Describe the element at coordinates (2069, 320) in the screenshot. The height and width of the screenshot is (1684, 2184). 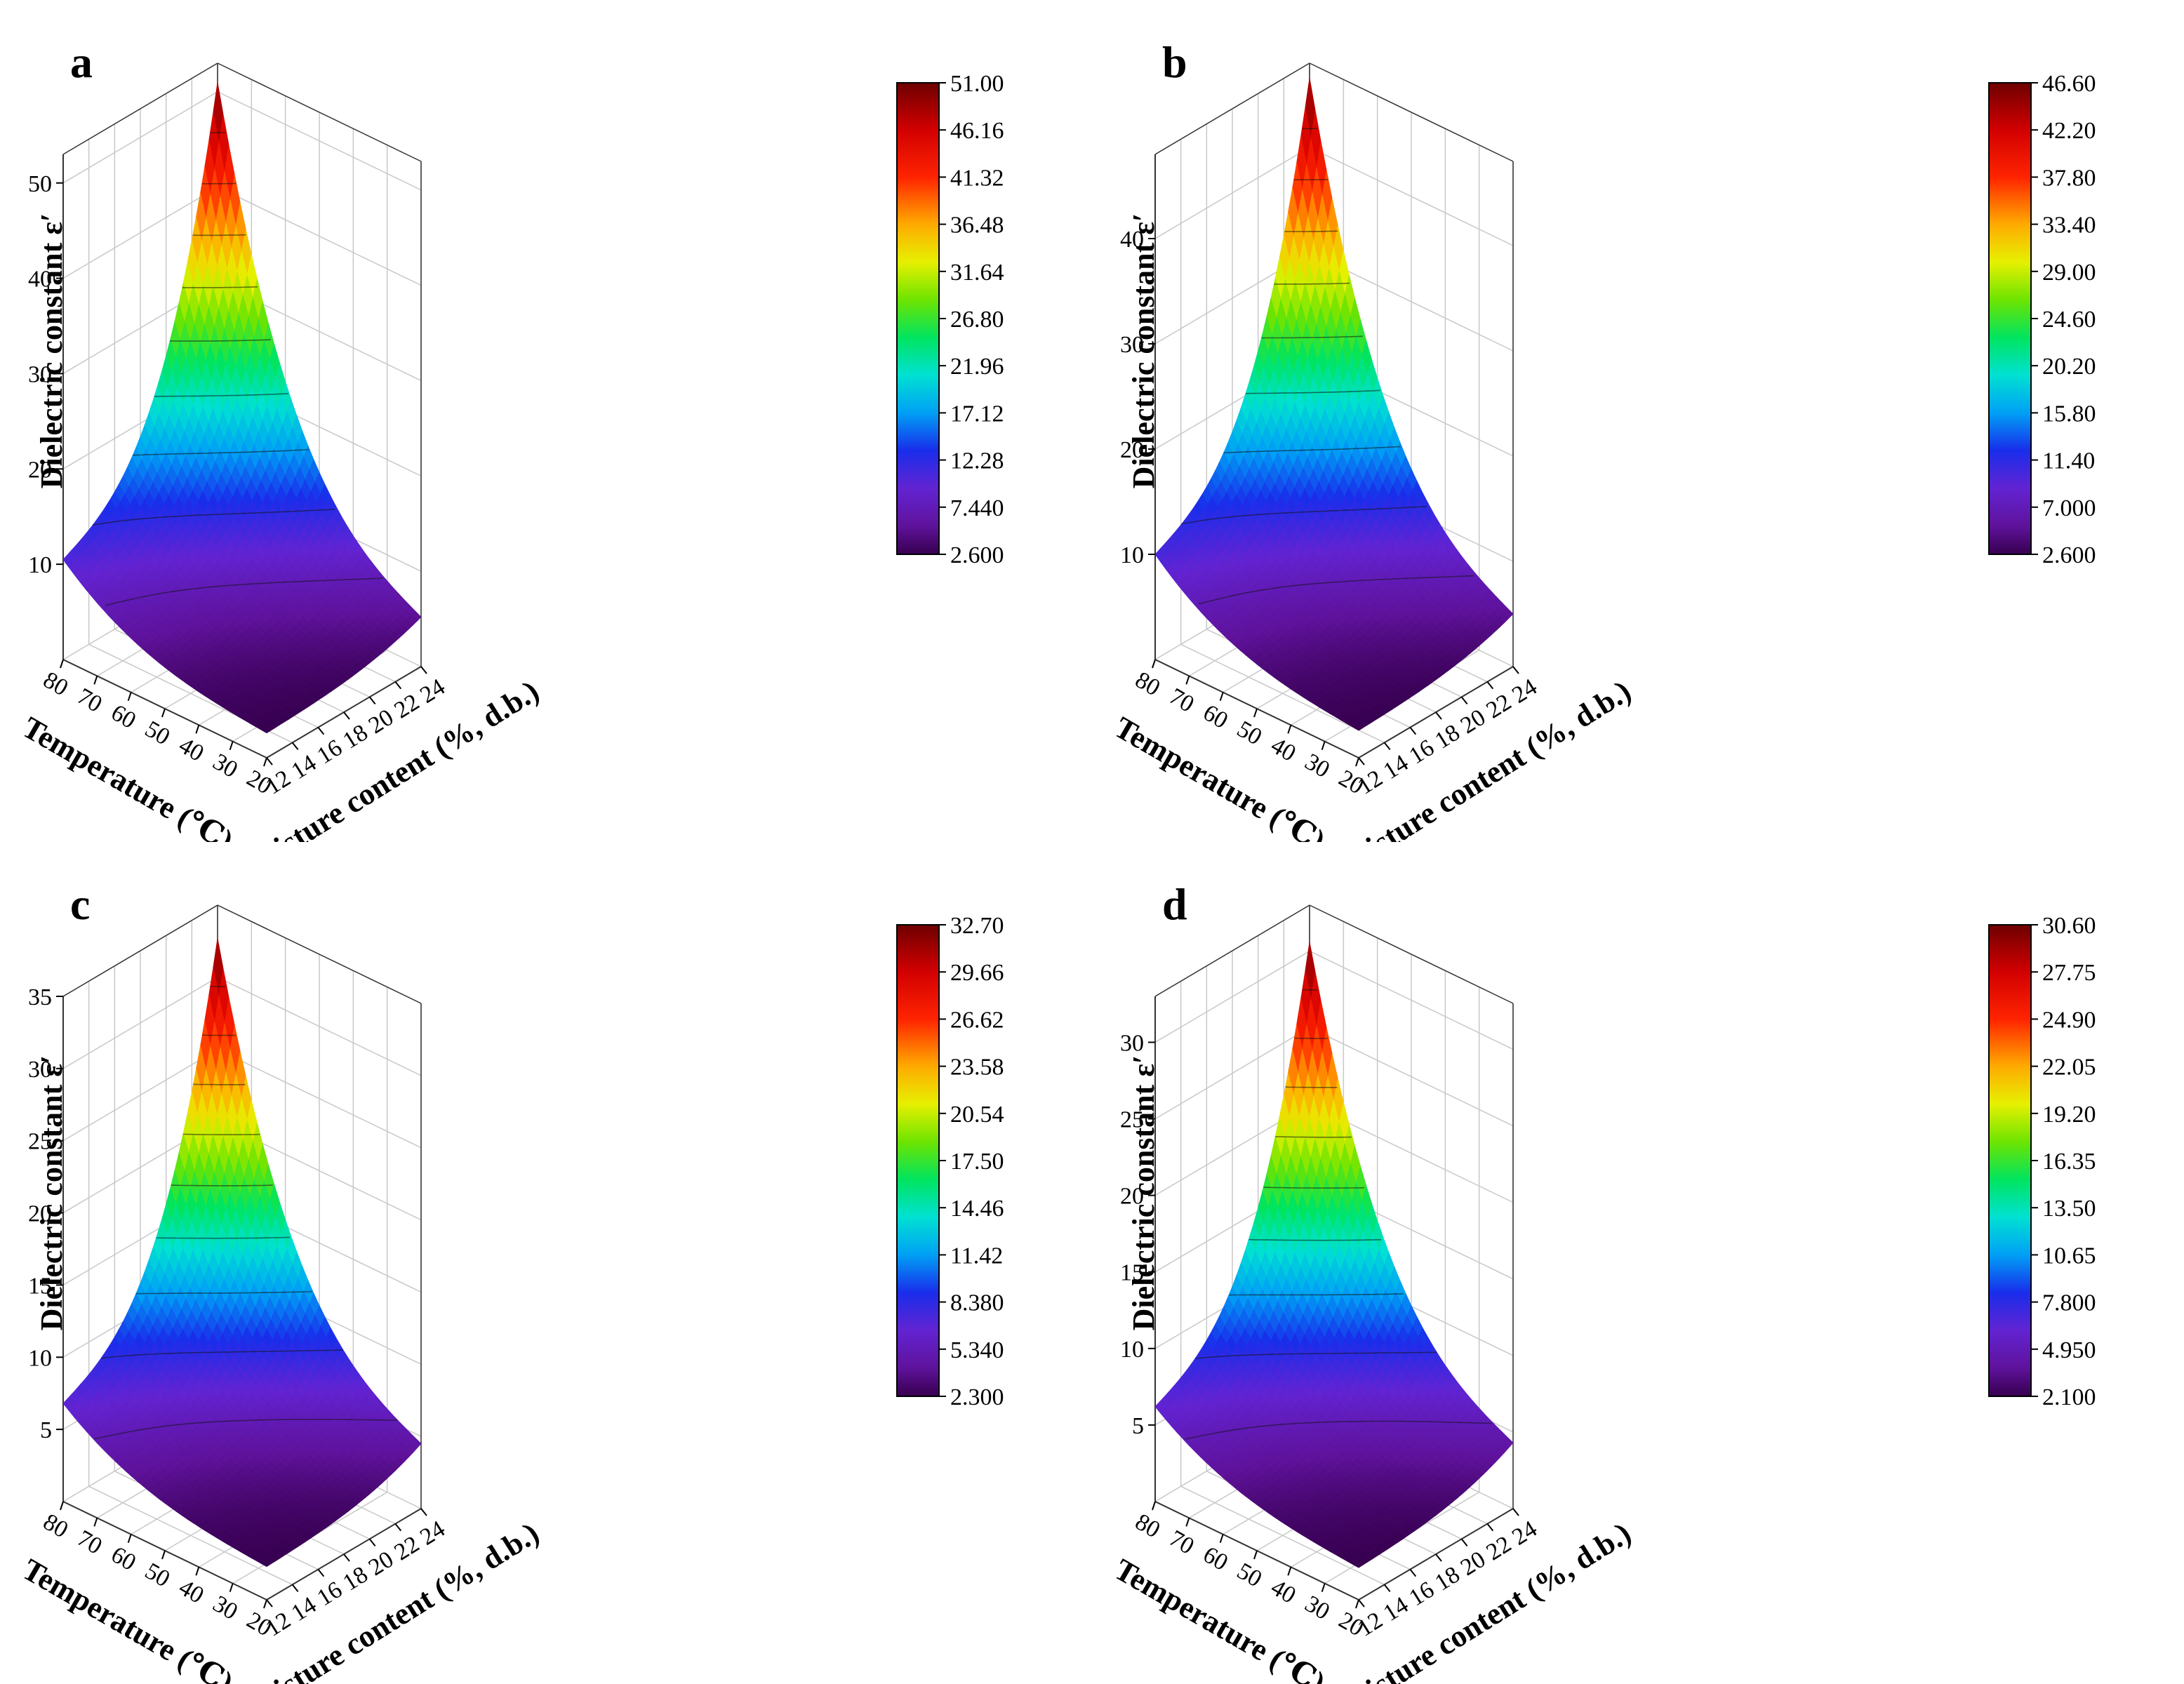
I see `colorbar-label: 24.60` at that location.